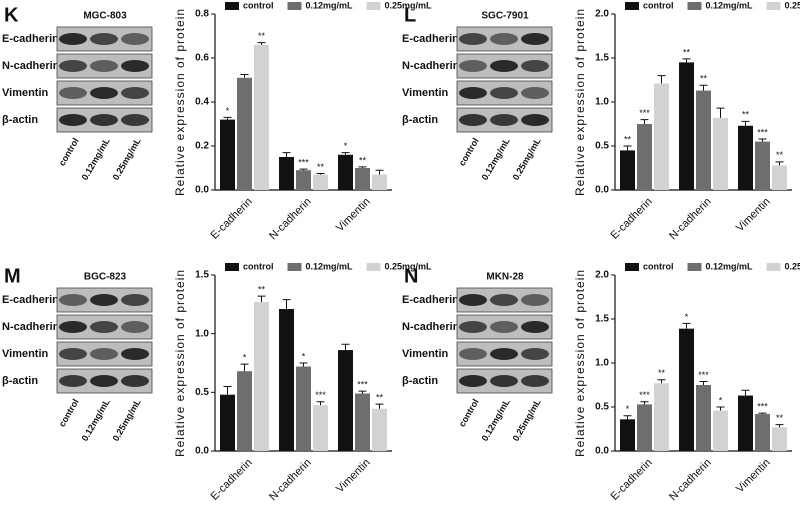 The image size is (800, 522). What do you see at coordinates (202, 146) in the screenshot?
I see `y-tick-label: 0.2` at bounding box center [202, 146].